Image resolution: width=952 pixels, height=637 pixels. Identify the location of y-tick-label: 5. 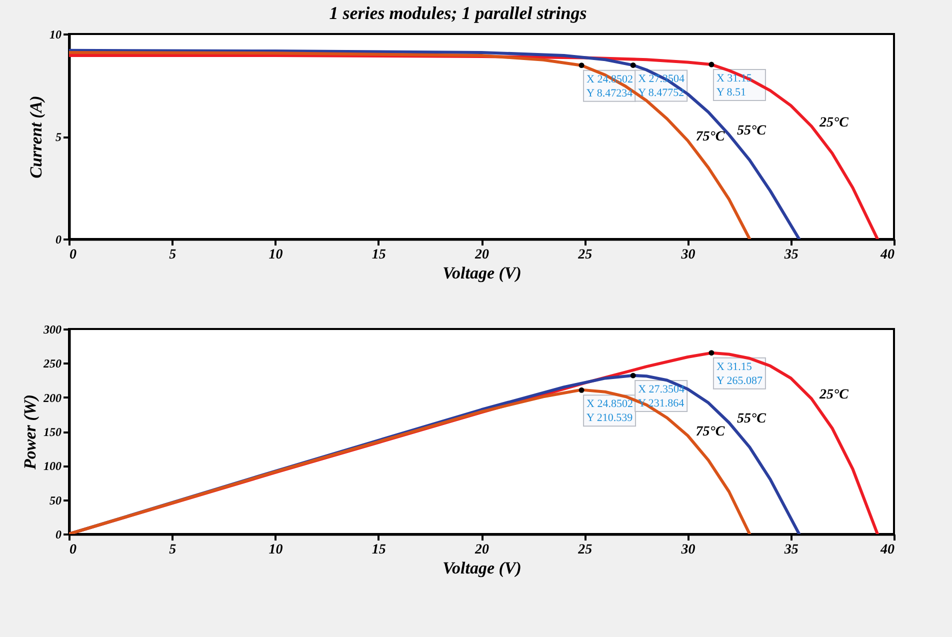
(59, 137).